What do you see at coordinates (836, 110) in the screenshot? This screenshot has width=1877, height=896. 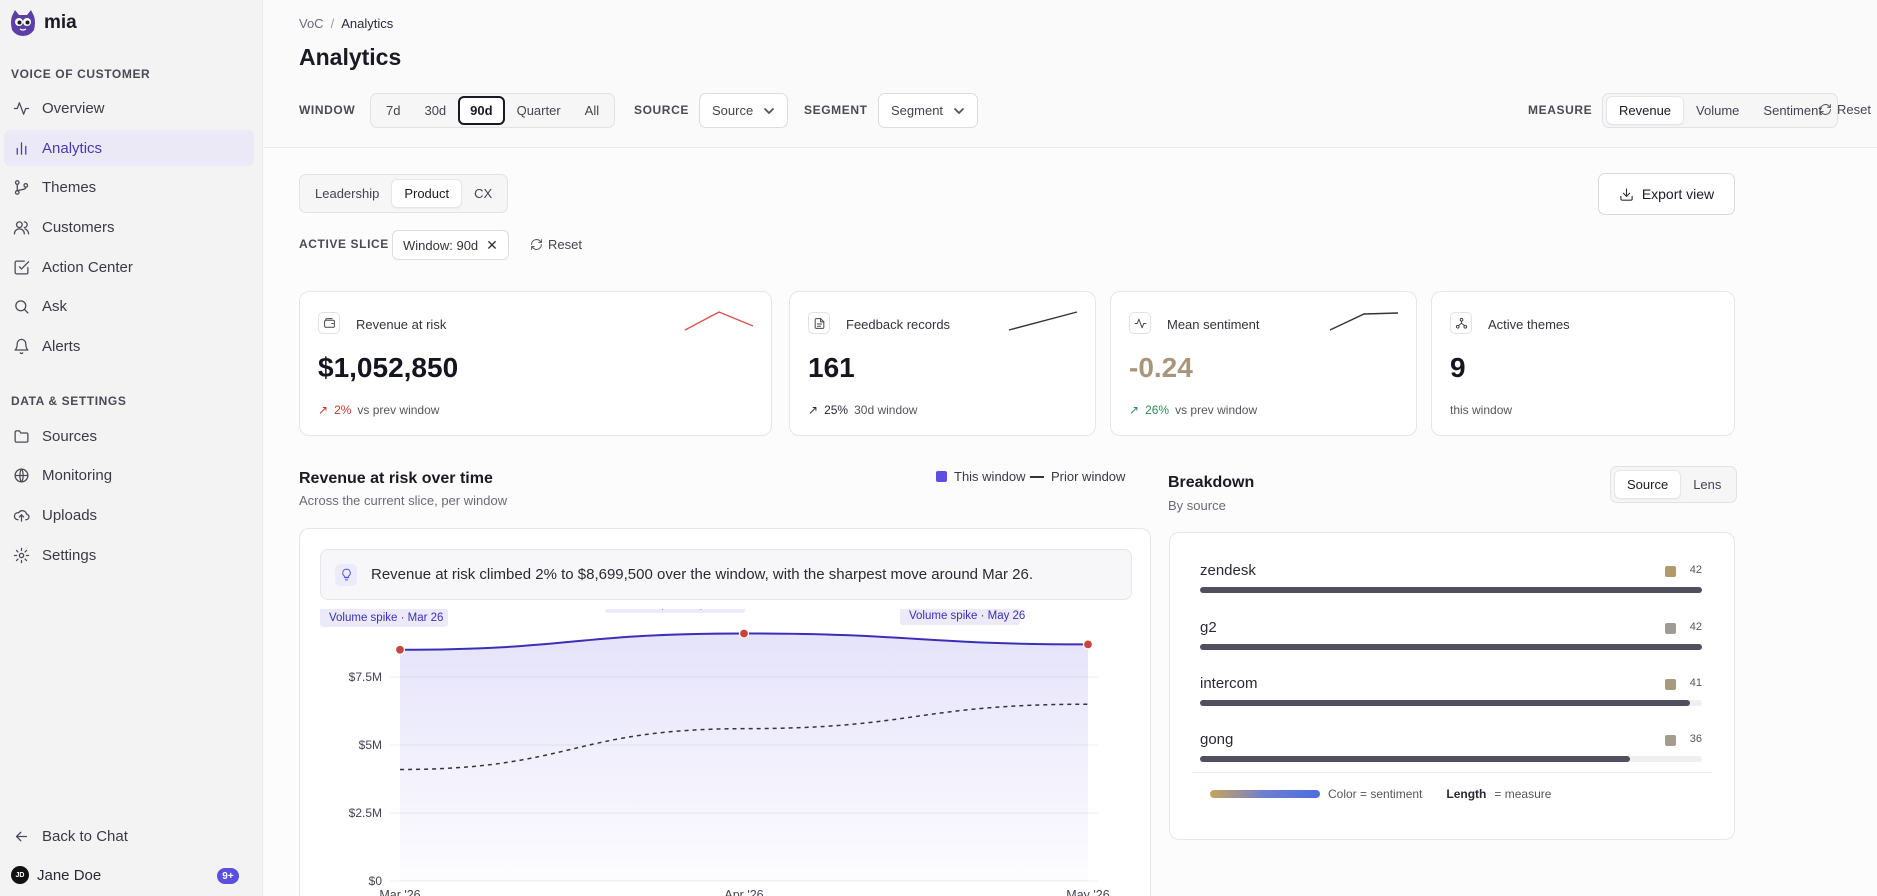 I see `segment-label: SEGMENT` at bounding box center [836, 110].